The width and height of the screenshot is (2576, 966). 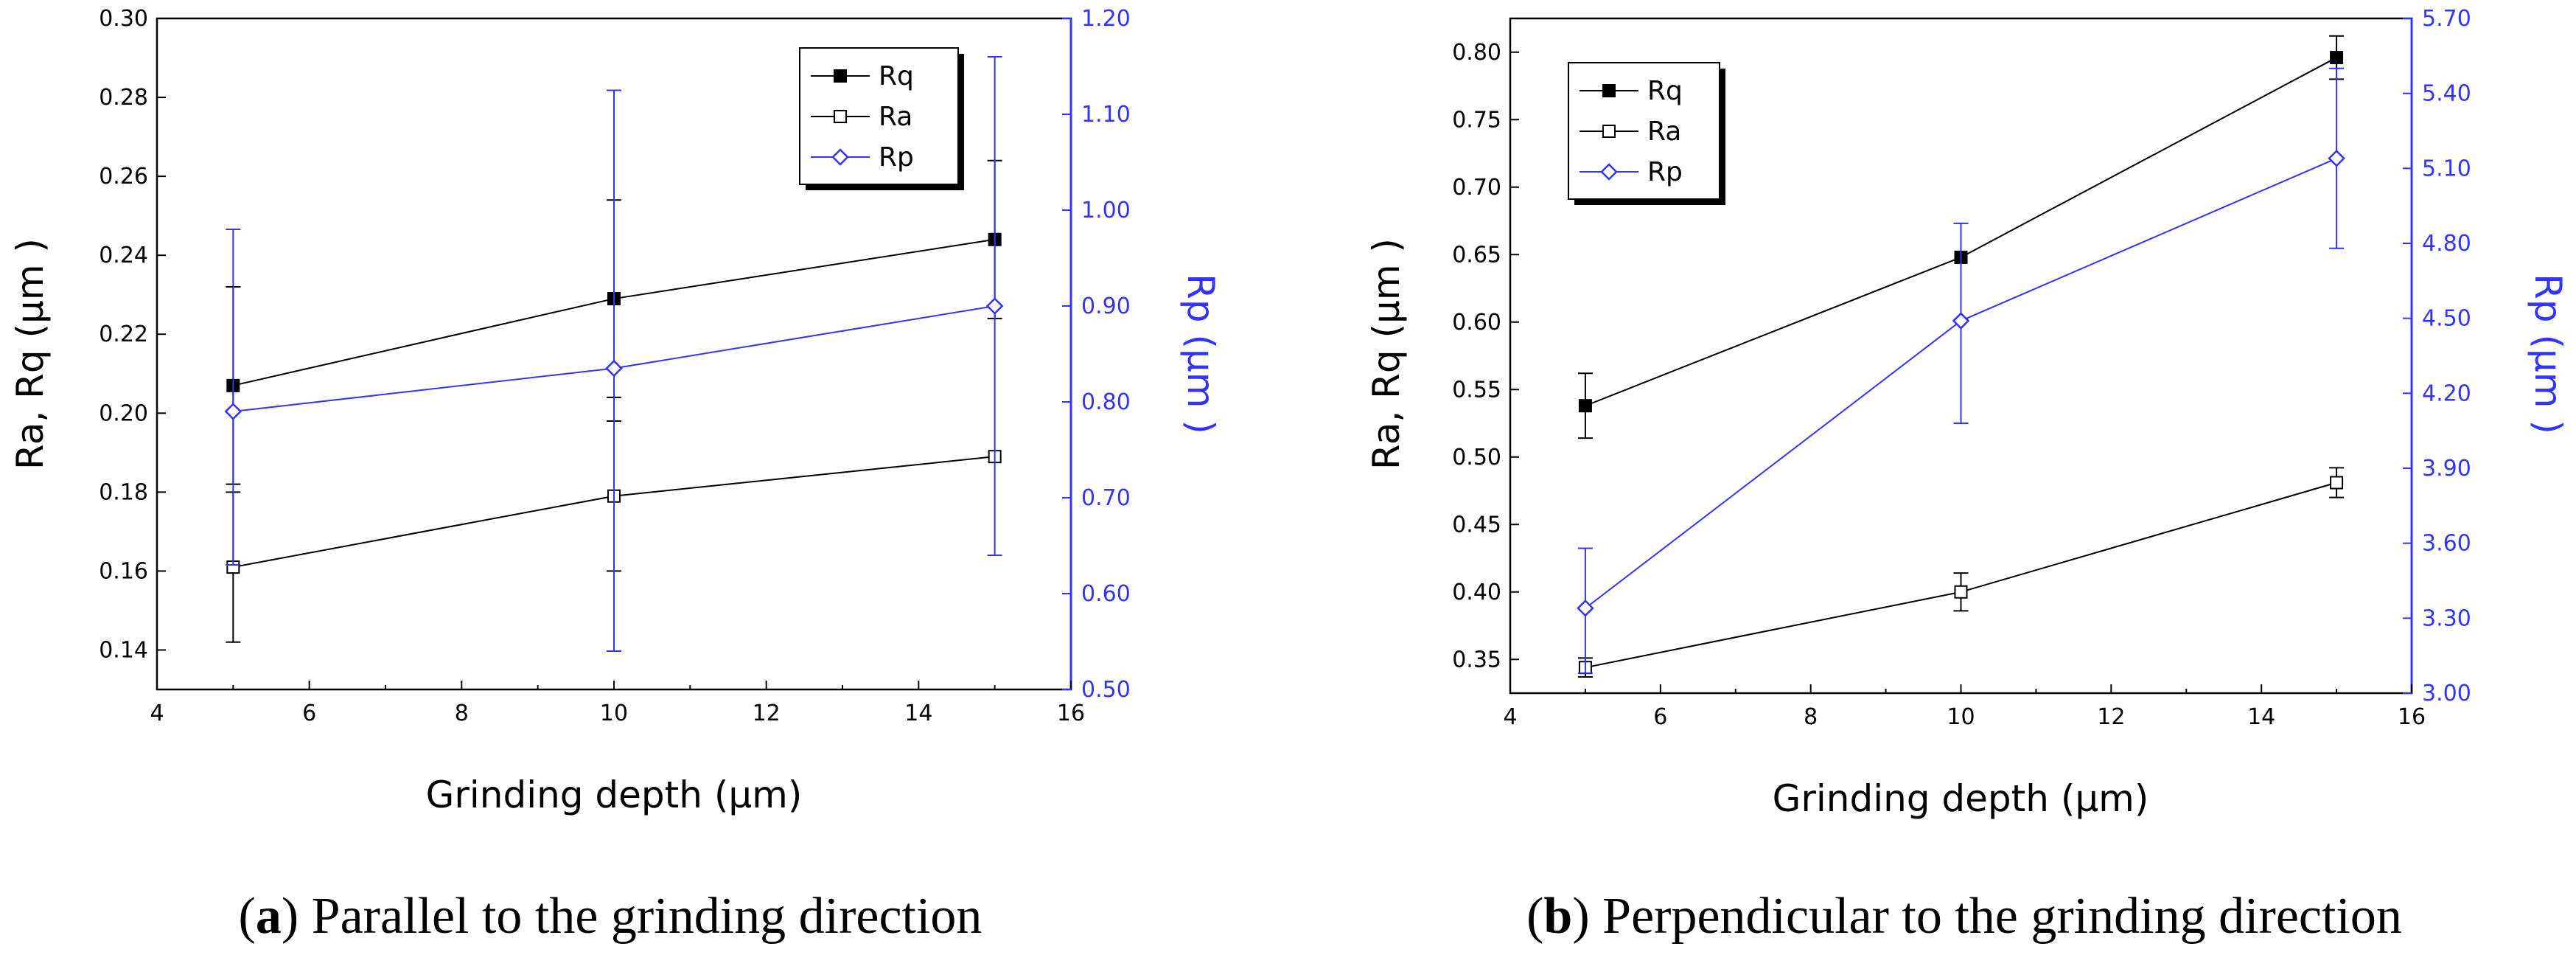 I want to click on y-left-tick-label: 0.30, so click(x=123, y=19).